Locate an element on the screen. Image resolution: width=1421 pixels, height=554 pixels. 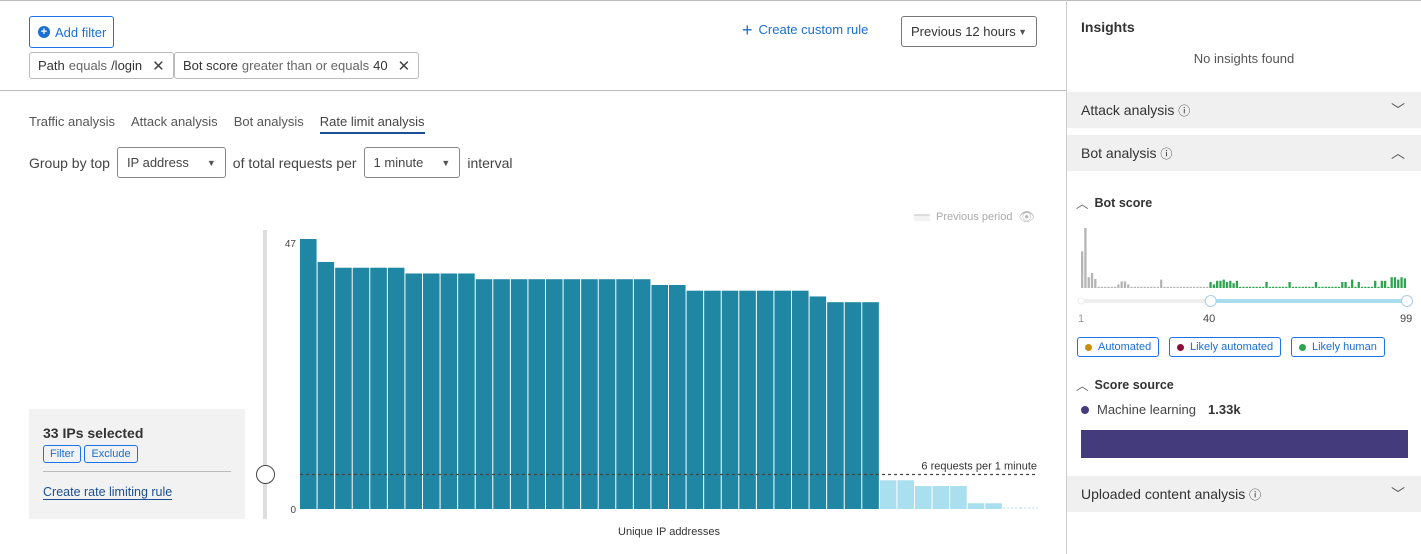
filter-divider is located at coordinates (533, 90).